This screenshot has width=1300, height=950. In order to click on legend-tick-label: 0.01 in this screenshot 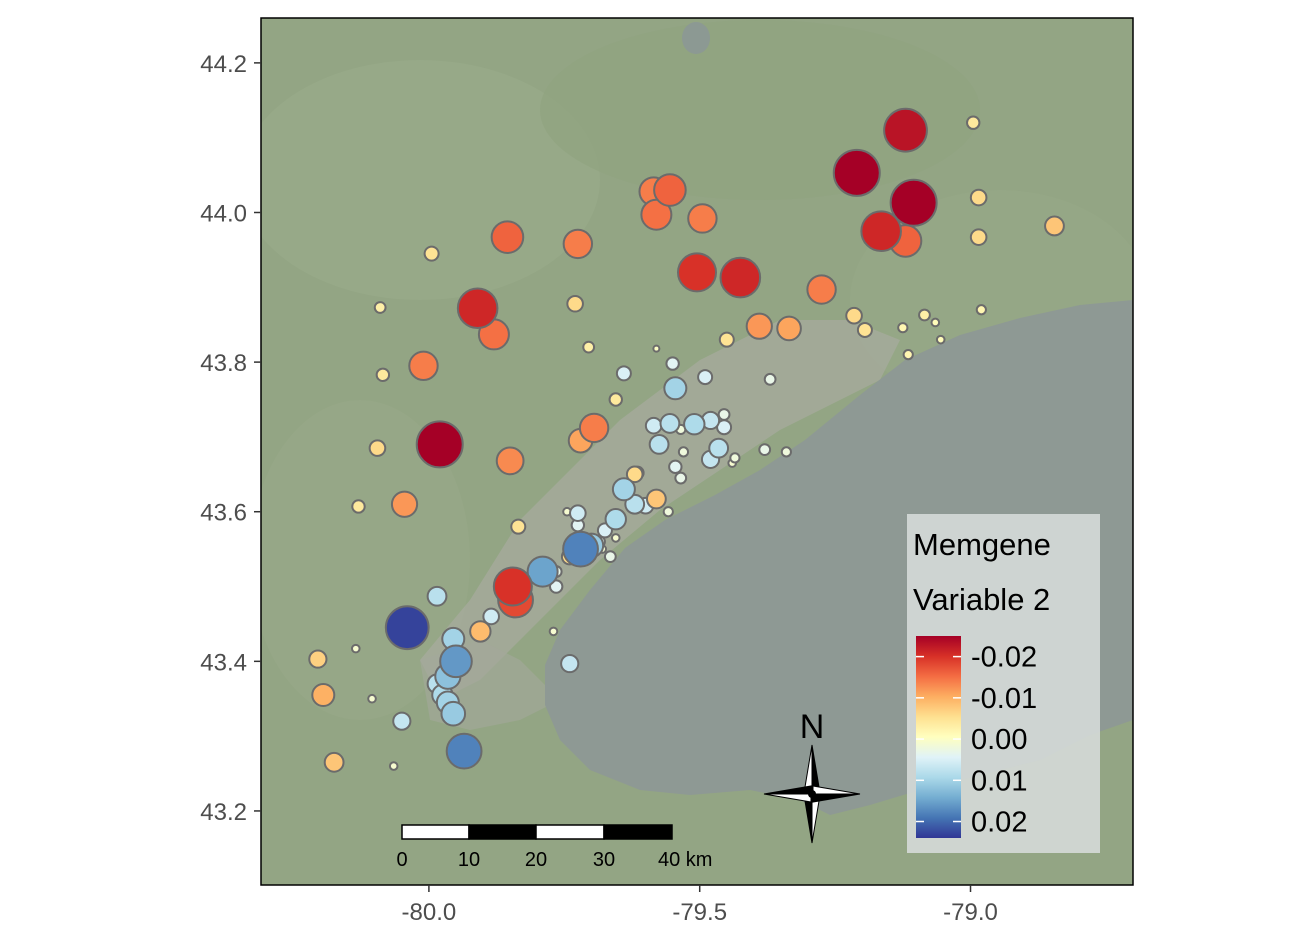, I will do `click(999, 781)`.